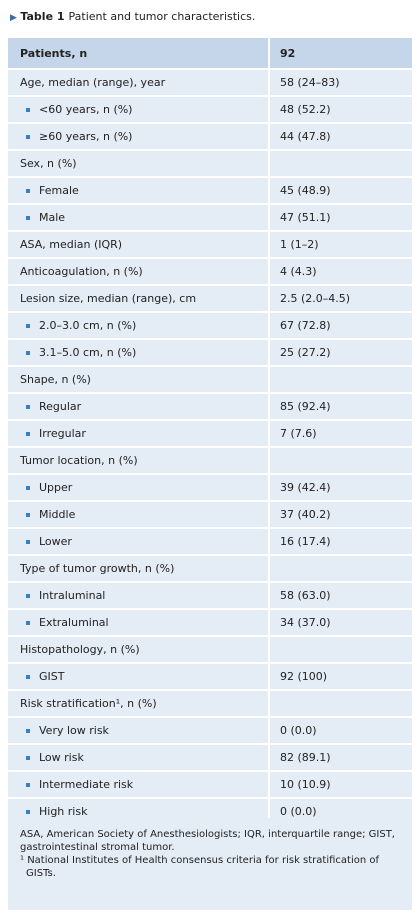 Image resolution: width=420 pixels, height=920 pixels. I want to click on value-cell: 45 (48.9), so click(305, 190).